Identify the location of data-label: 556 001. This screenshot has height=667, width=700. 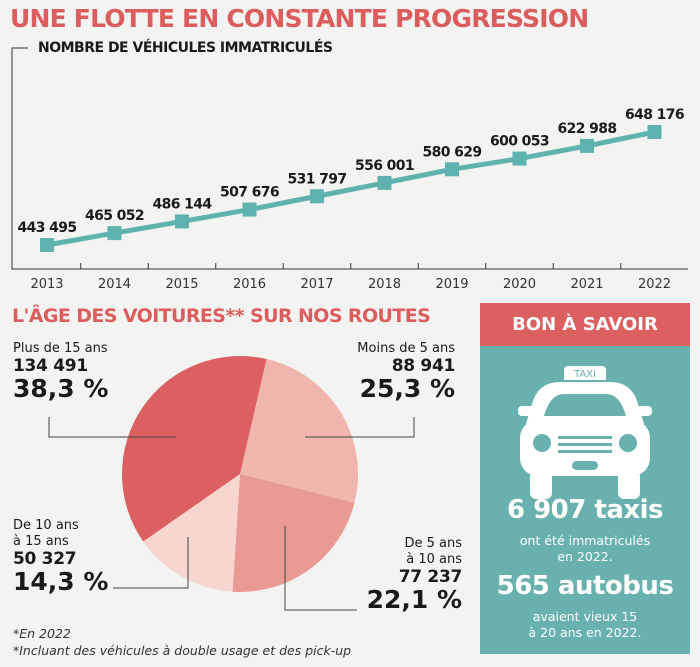
(384, 166).